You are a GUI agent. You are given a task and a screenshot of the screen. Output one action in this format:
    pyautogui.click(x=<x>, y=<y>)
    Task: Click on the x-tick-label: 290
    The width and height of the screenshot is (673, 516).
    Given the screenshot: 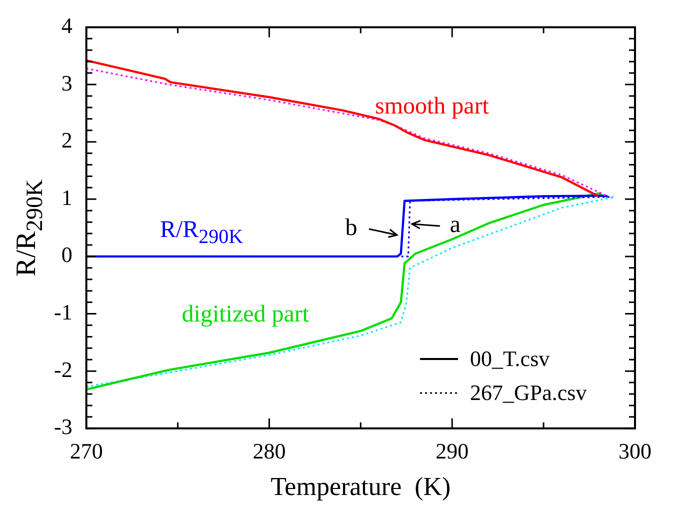 What is the action you would take?
    pyautogui.click(x=452, y=451)
    